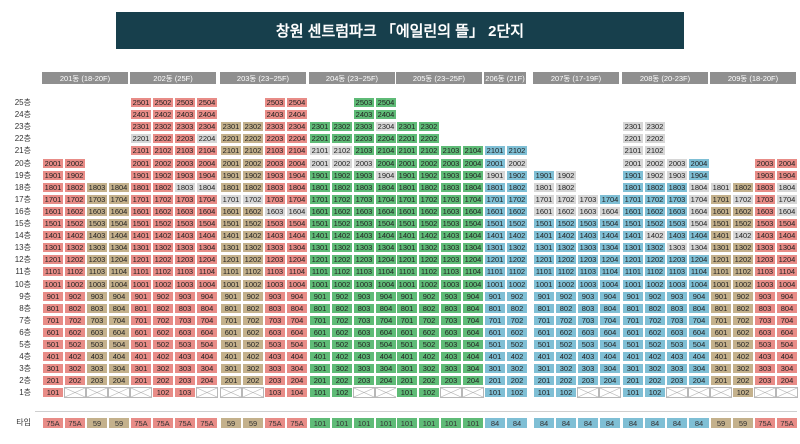  Describe the element at coordinates (544, 308) in the screenshot. I see `unit-cell: 801` at that location.